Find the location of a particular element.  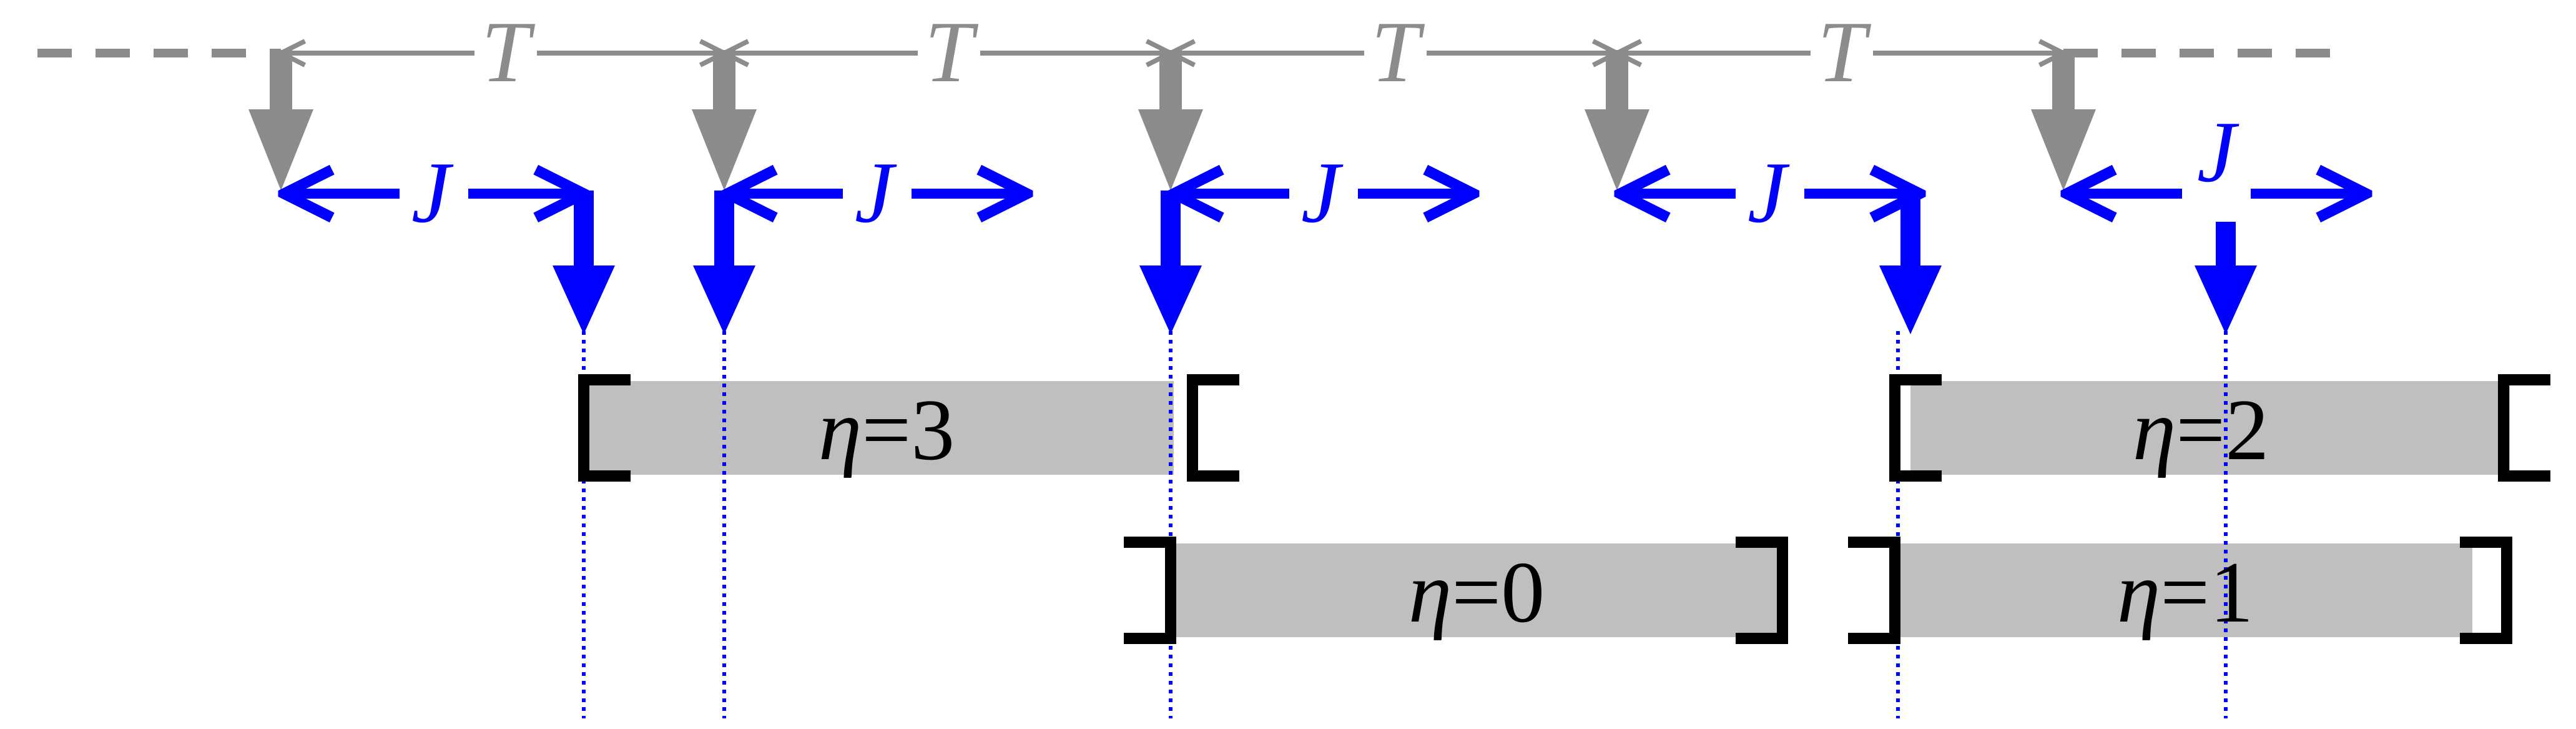

jitter-label-4: J is located at coordinates (1769, 192).